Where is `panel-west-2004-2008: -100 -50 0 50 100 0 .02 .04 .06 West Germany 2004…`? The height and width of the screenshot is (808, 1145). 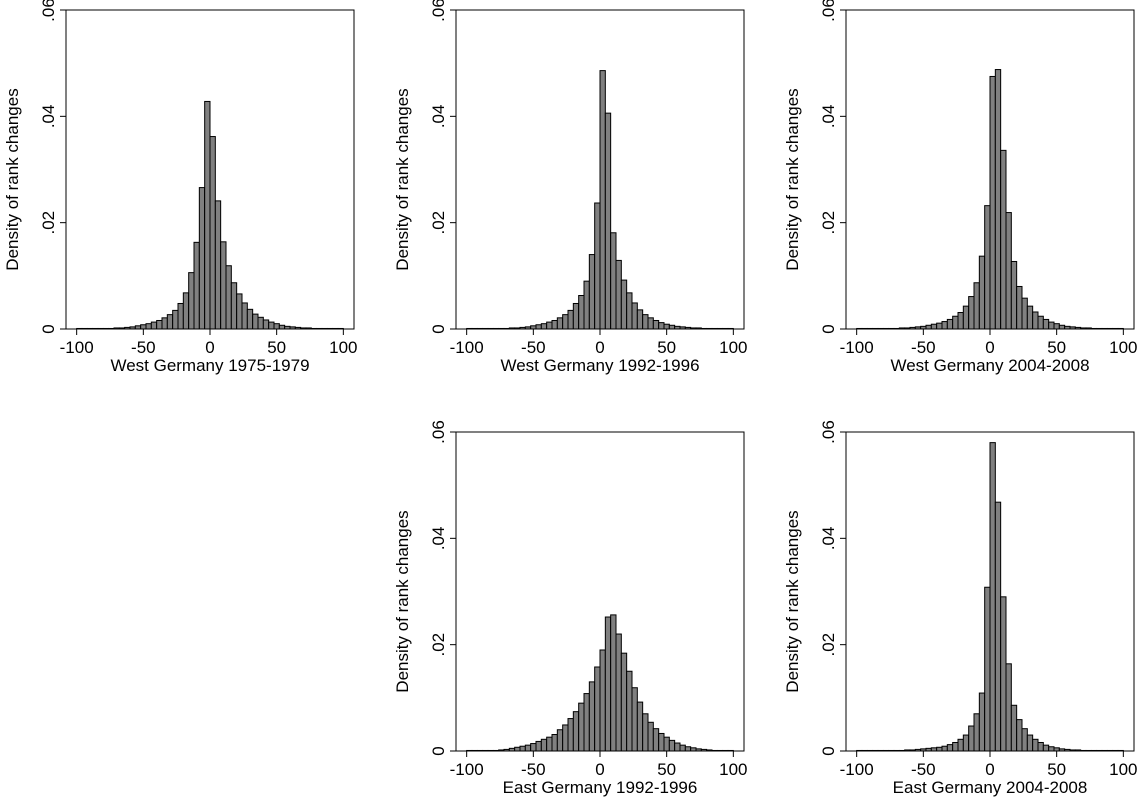
panel-west-2004-2008: -100 -50 0 50 100 0 .02 .04 .06 West Germany 2004… is located at coordinates (960, 187).